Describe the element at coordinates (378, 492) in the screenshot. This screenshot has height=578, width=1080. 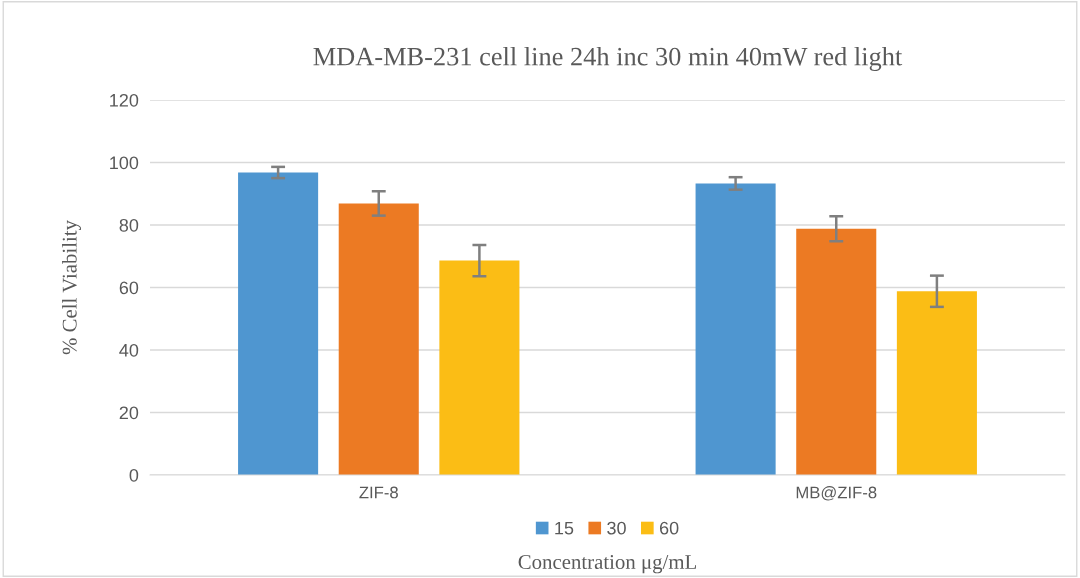
I see `x-tick-label: ZIF-8` at that location.